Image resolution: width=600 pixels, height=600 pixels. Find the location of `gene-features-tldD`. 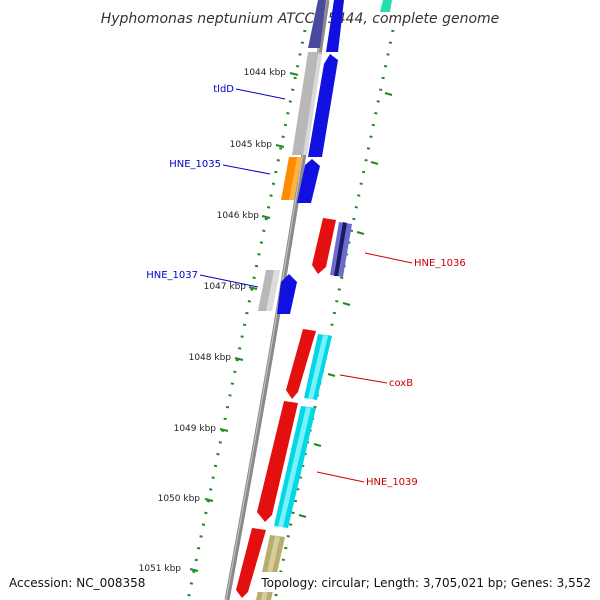

gene-features-tldD is located at coordinates (315, 104).